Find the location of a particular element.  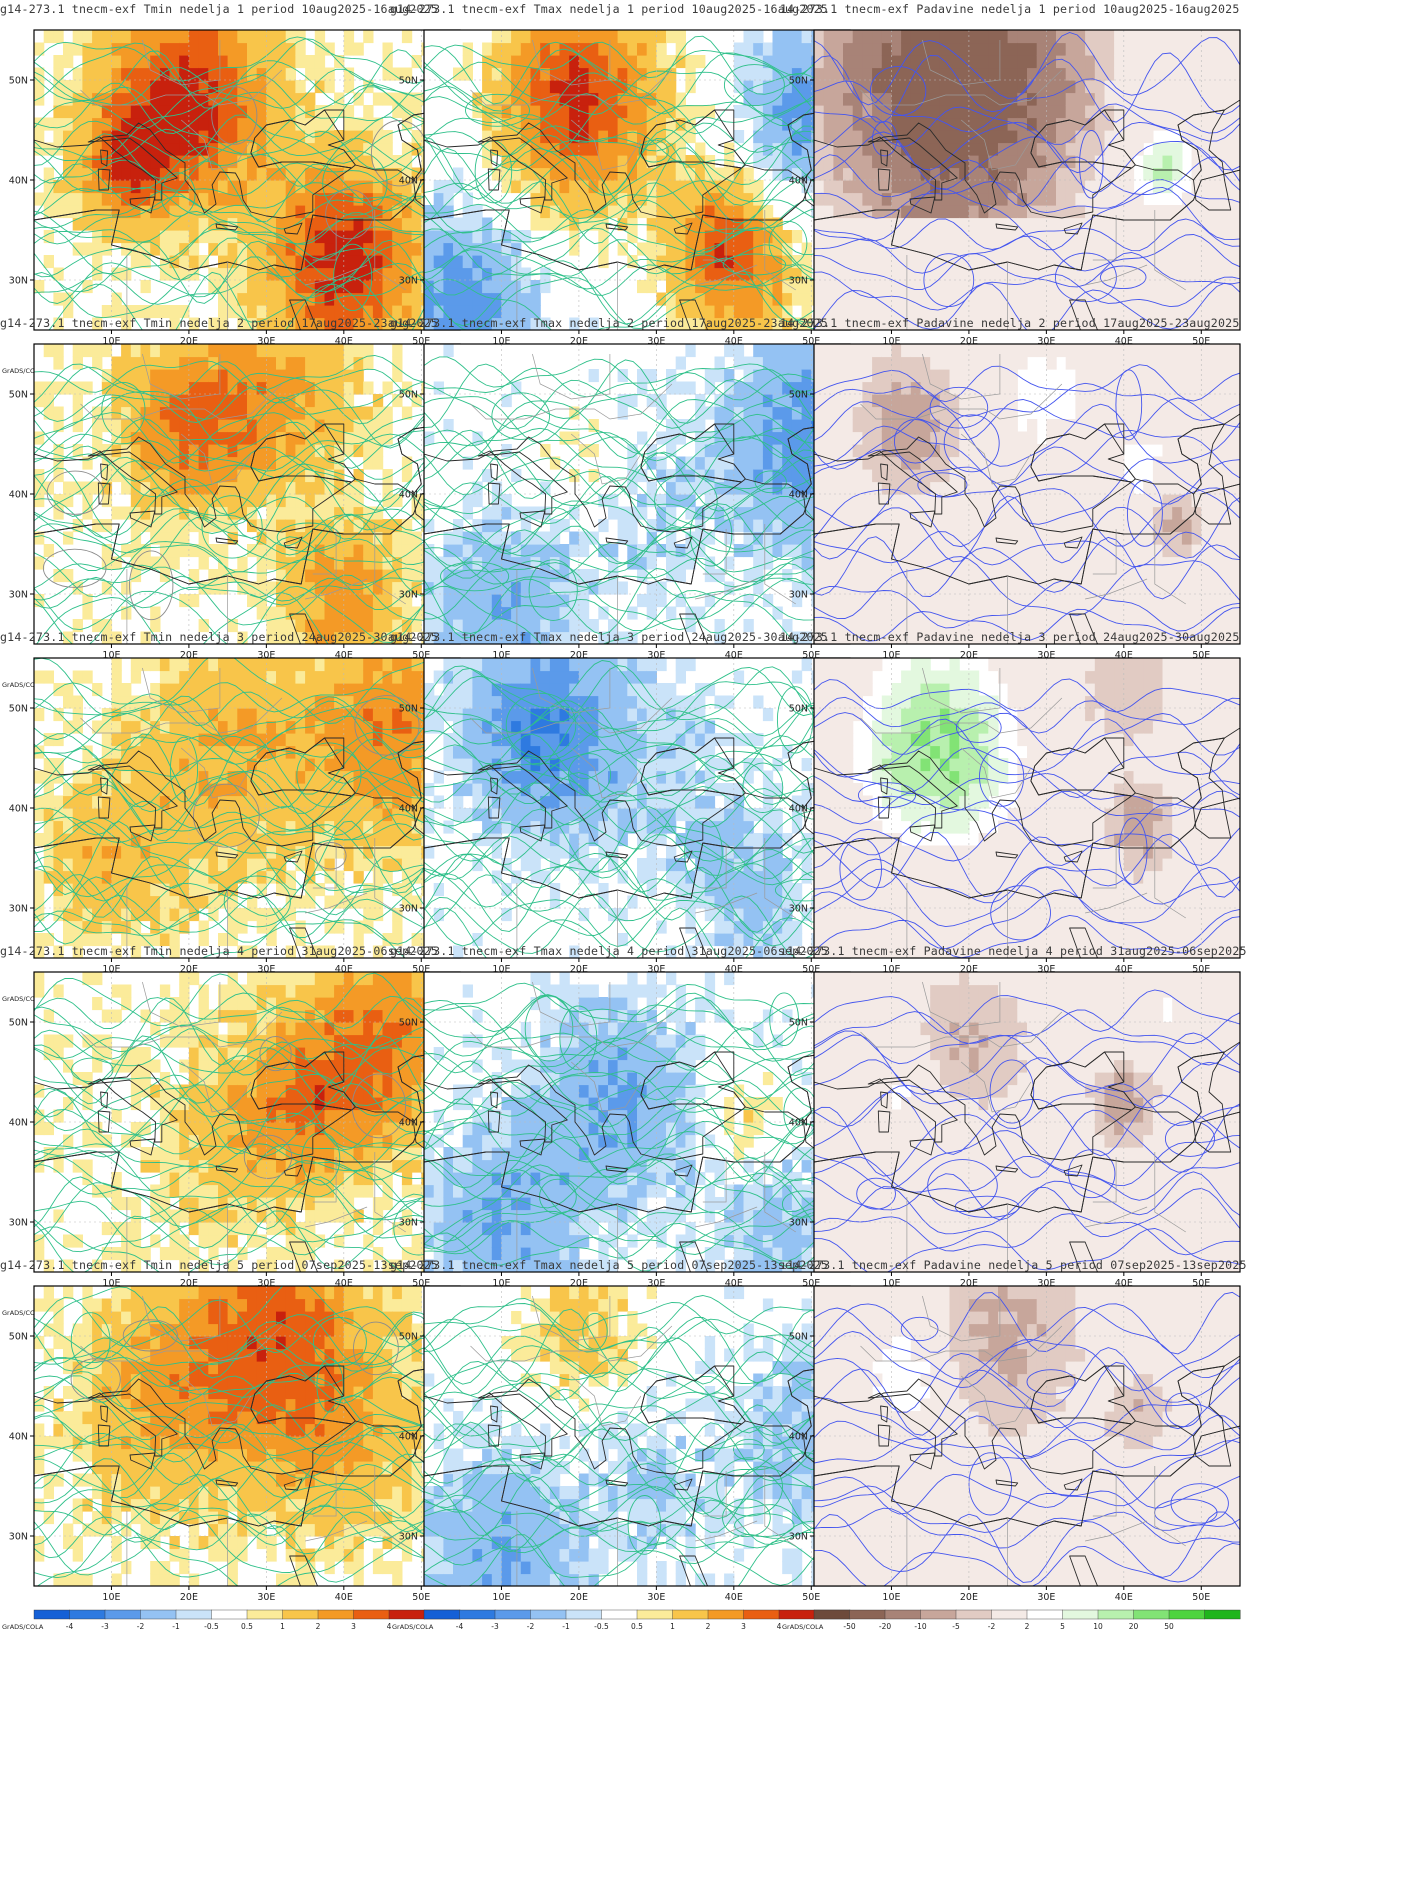

lon-tick-label: 30E is located at coordinates (266, 655).